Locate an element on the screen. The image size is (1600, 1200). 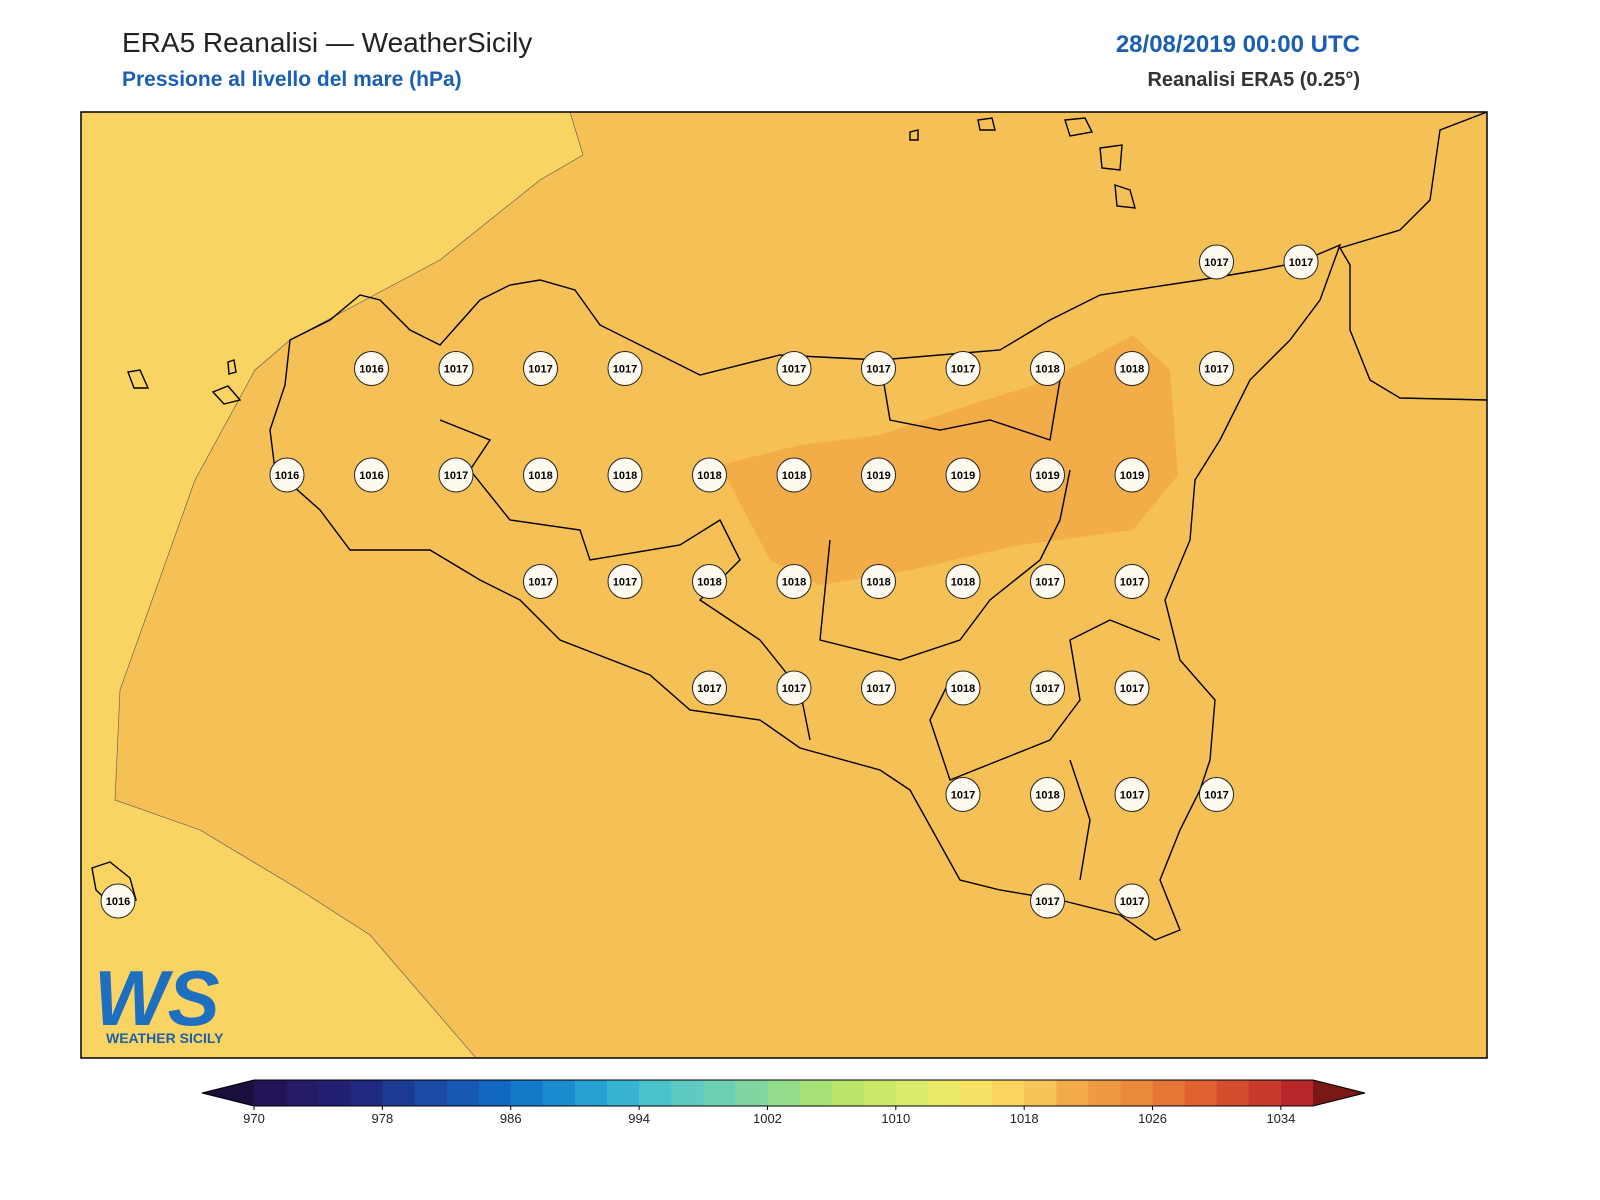
pressure-zone is located at coordinates (949, 460).